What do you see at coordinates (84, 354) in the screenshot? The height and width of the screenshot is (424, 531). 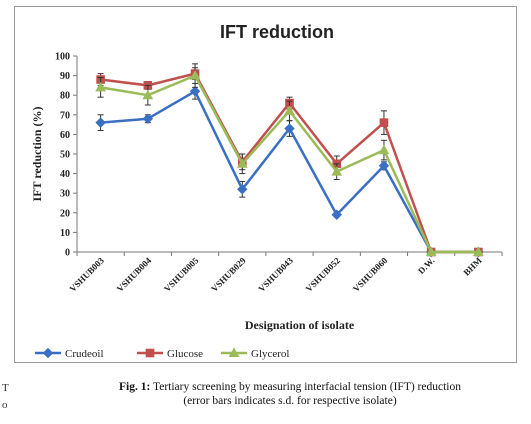 I see `legend-label-crudeoil: Crudeoil` at bounding box center [84, 354].